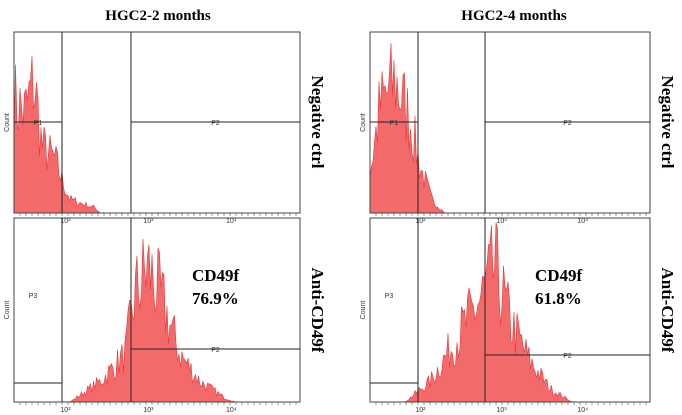 The height and width of the screenshot is (415, 682). Describe the element at coordinates (514, 16) in the screenshot. I see `column-title: HGC2-4 months` at that location.